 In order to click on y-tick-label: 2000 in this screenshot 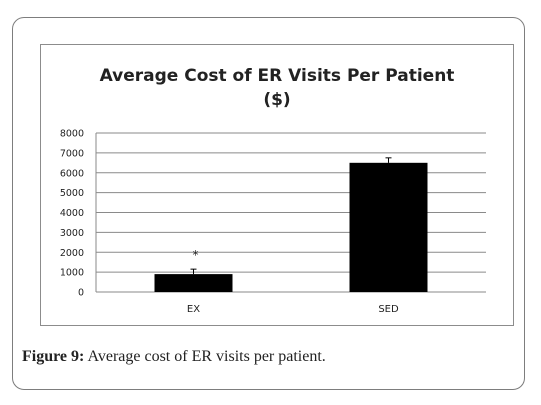, I will do `click(72, 253)`.